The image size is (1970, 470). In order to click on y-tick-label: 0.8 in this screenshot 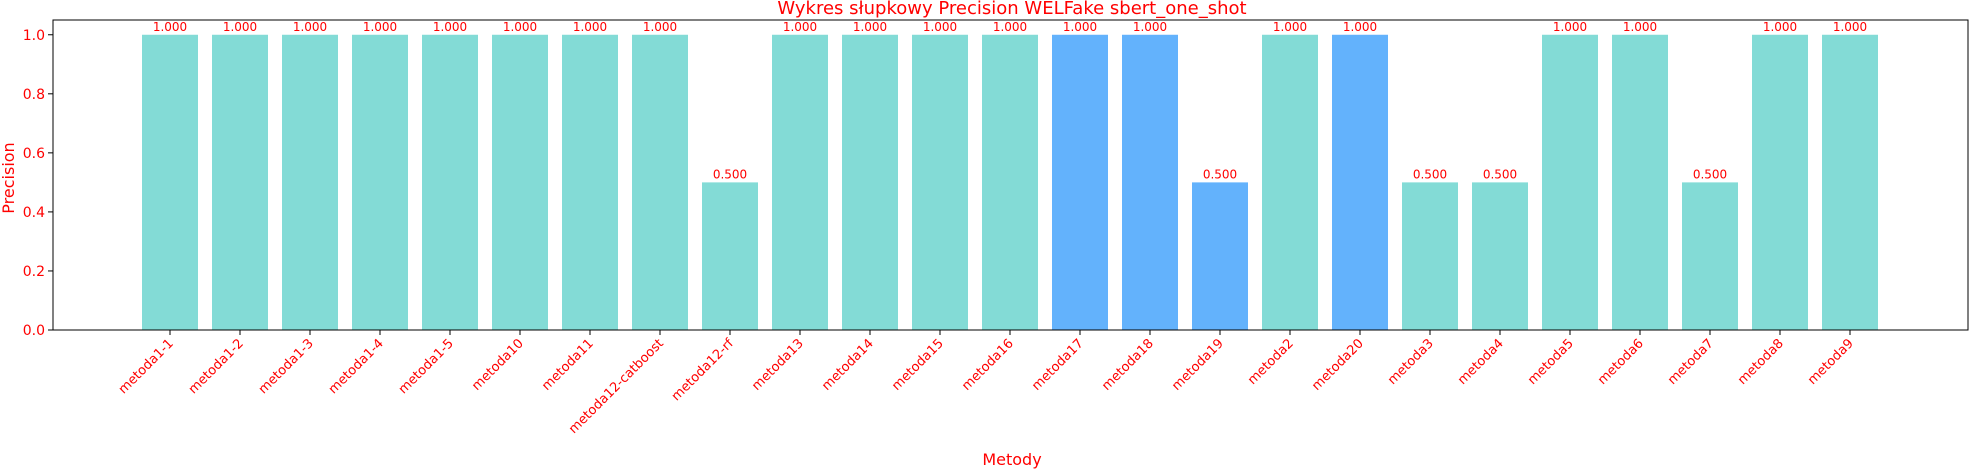, I will do `click(34, 95)`.